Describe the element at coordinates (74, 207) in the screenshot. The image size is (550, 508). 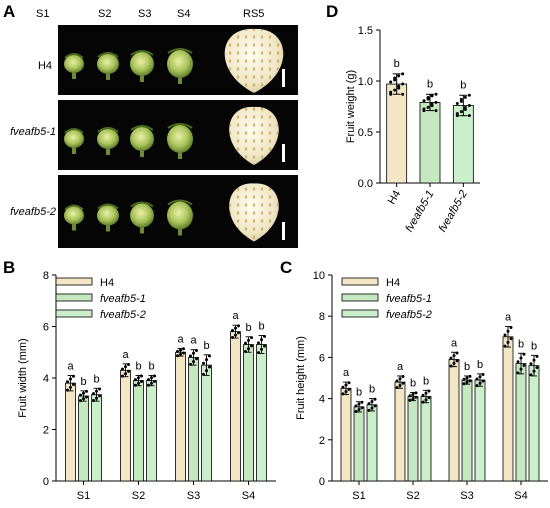
I see `fruit-sepal` at that location.